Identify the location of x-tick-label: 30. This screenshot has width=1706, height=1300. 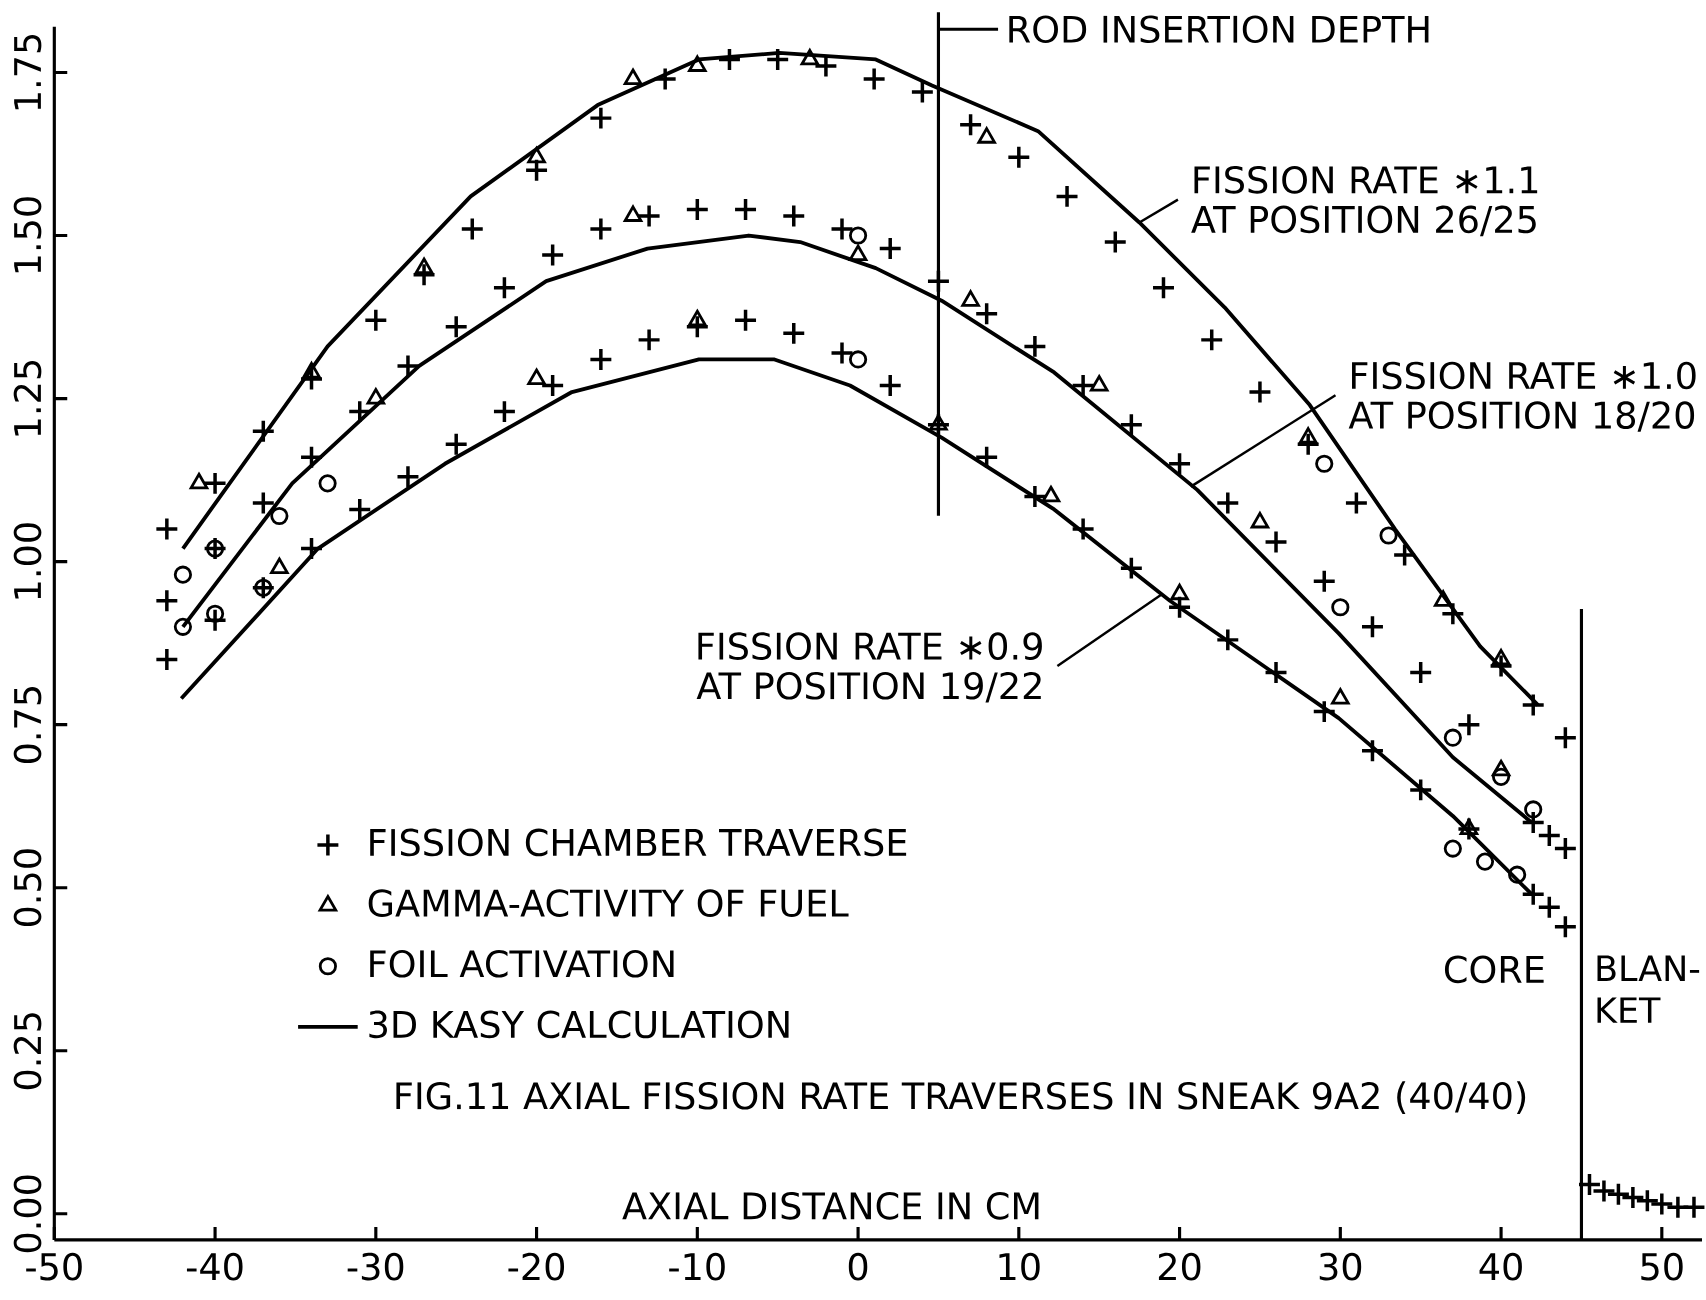
(1340, 1266).